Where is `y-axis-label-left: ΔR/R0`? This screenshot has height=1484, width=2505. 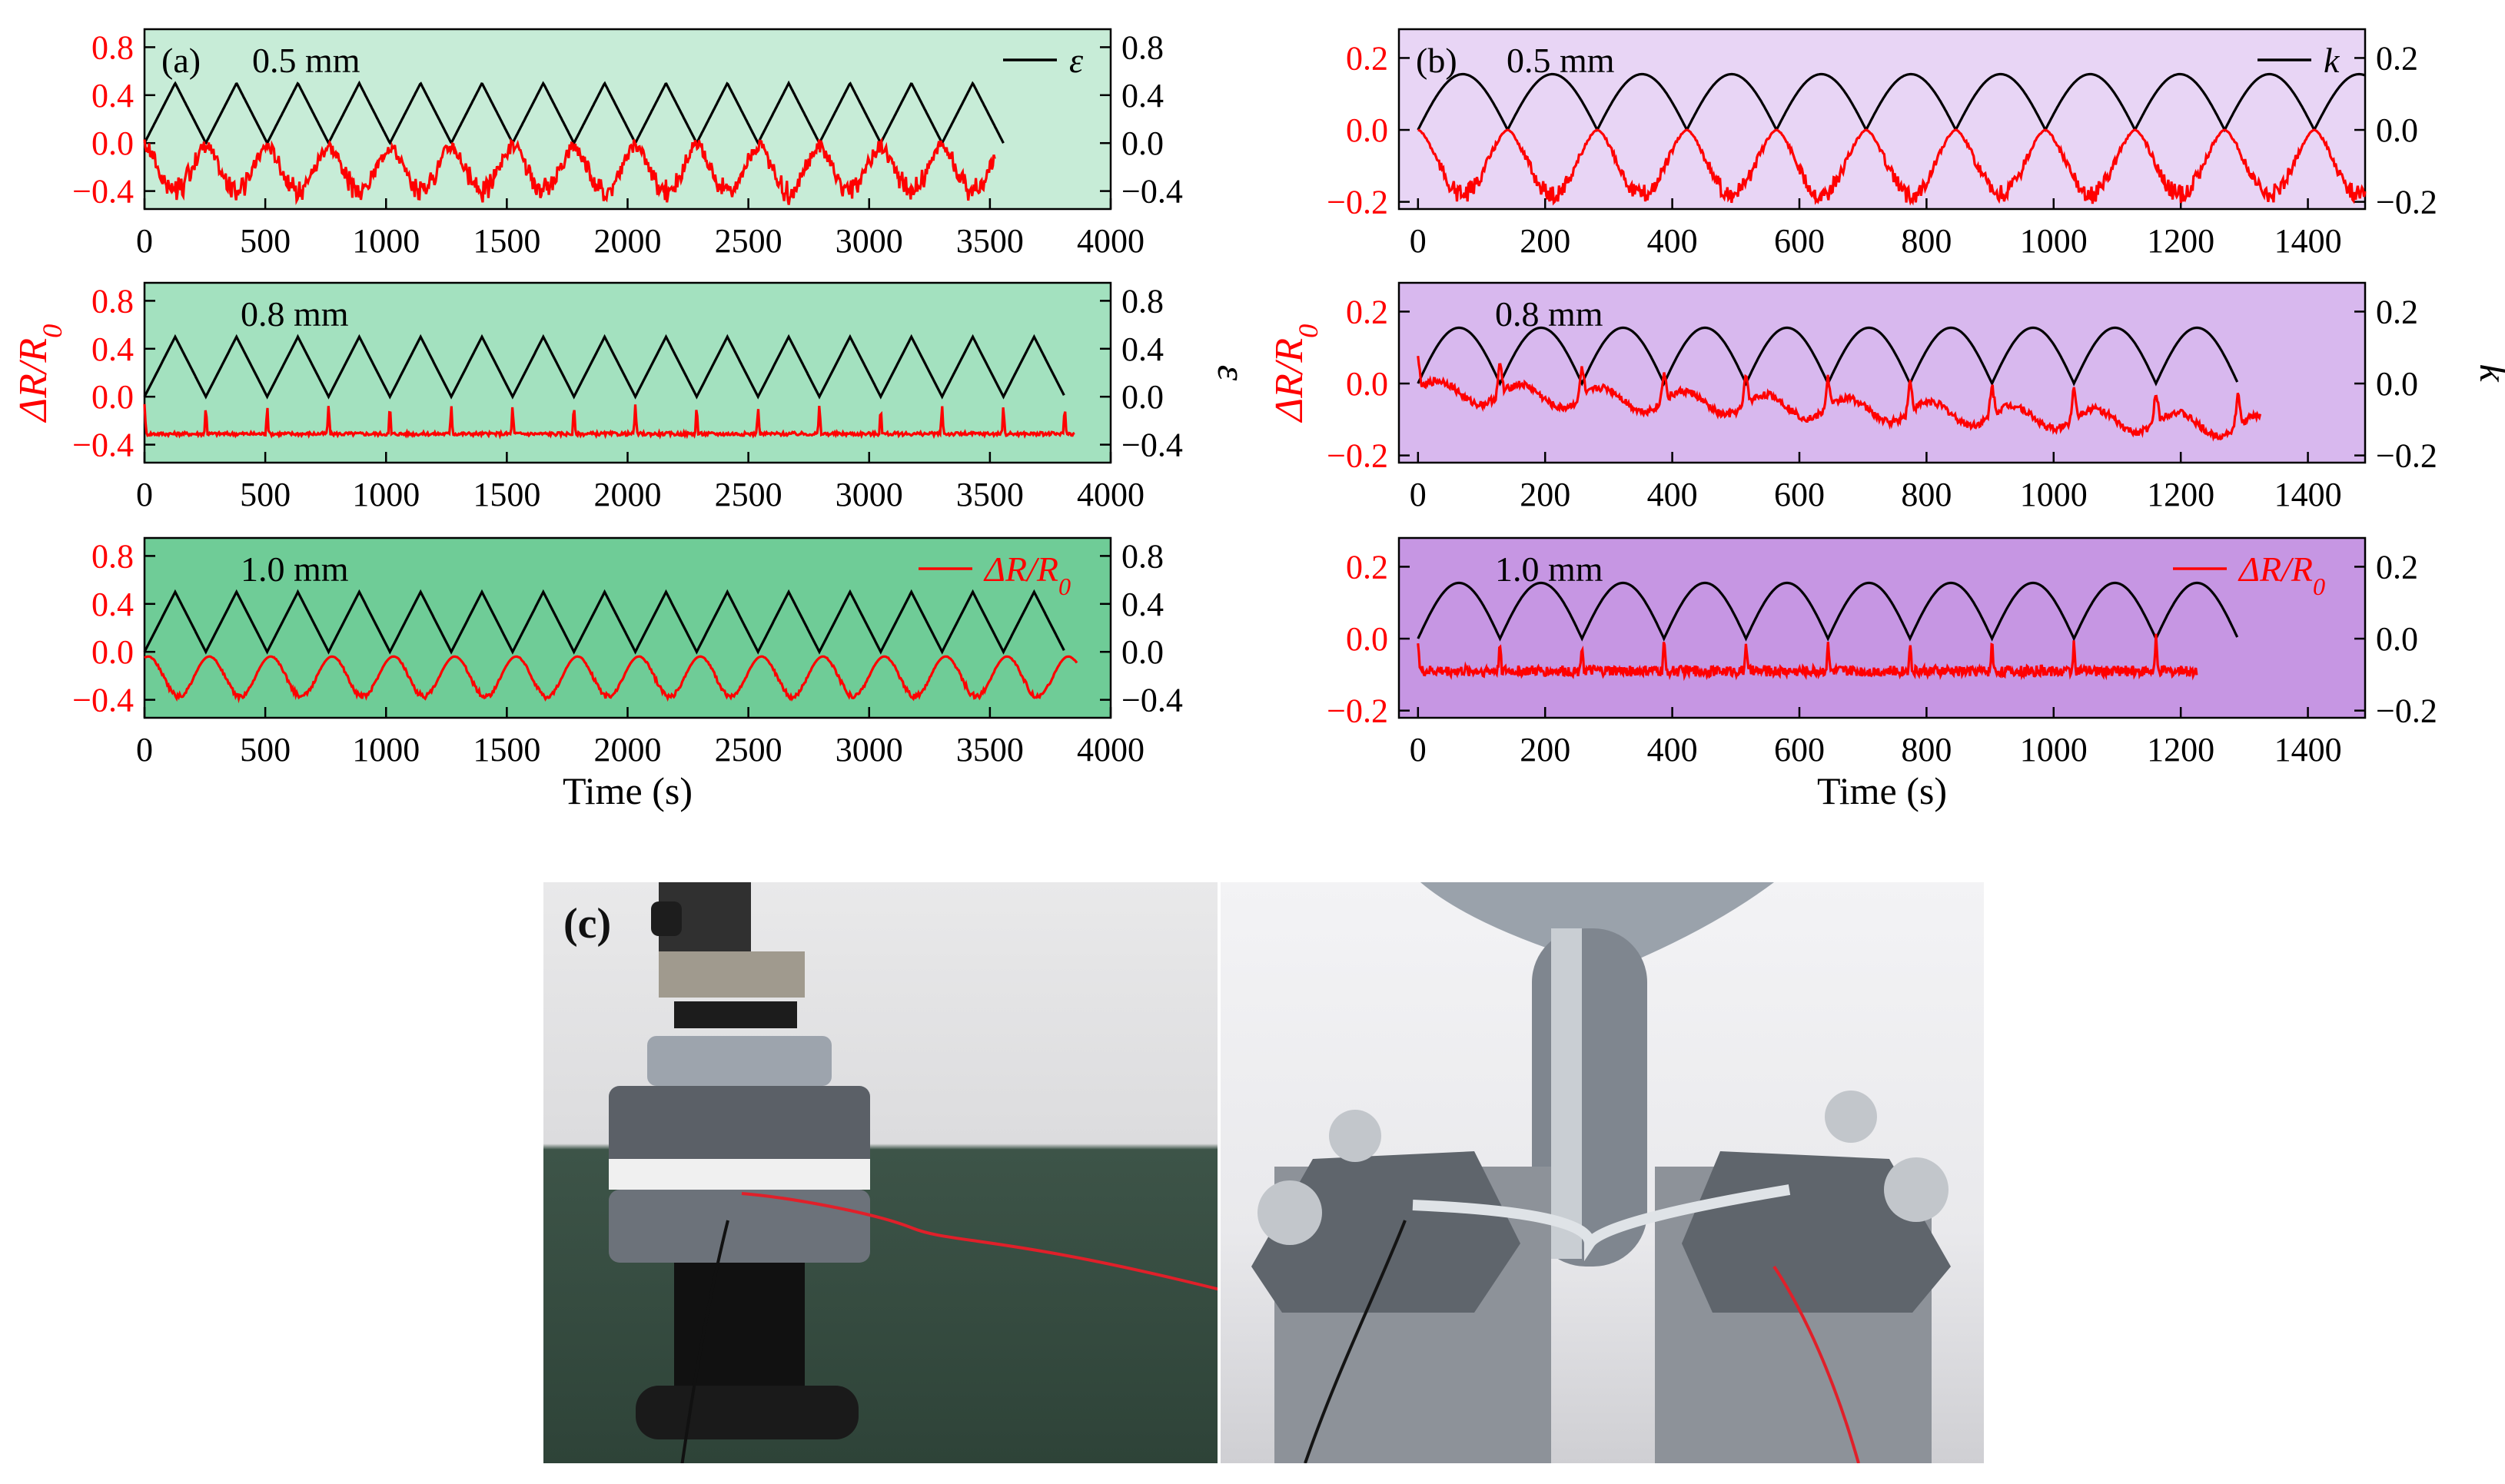 y-axis-label-left: ΔR/R0 is located at coordinates (1295, 373).